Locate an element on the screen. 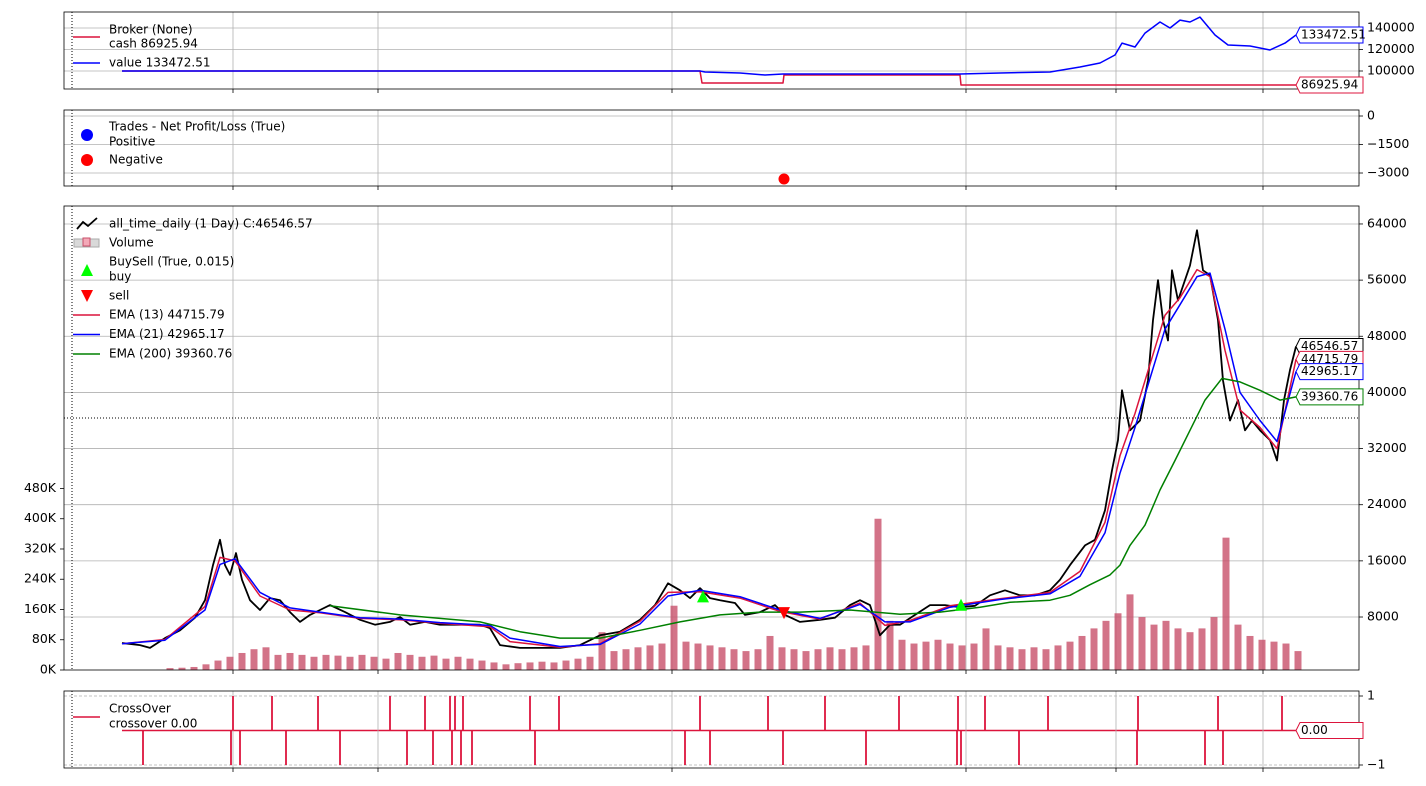 Image resolution: width=1426 pixels, height=786 pixels. value-tag: 46546.57 is located at coordinates (1329, 346).